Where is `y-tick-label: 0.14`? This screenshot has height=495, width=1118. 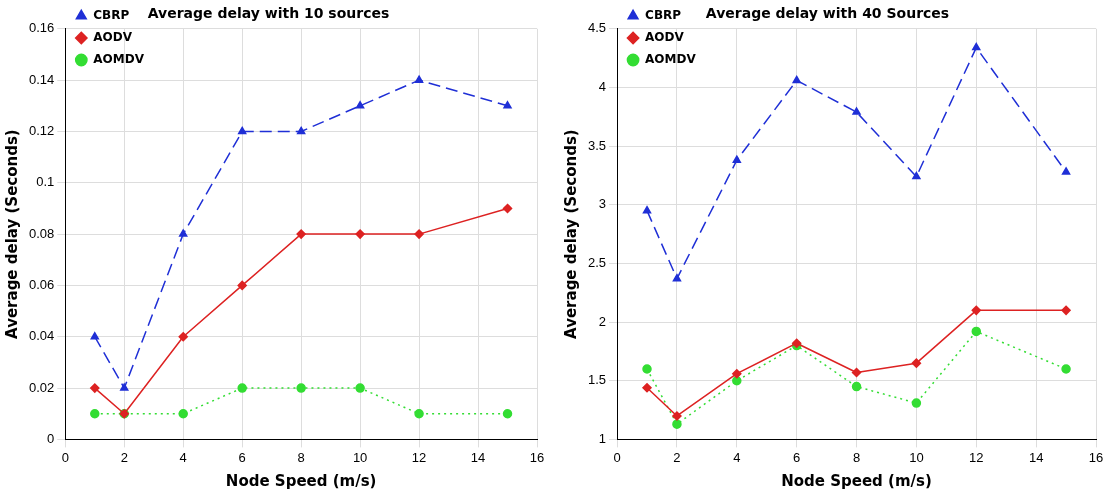
y-tick-label: 0.14 is located at coordinates (41, 79).